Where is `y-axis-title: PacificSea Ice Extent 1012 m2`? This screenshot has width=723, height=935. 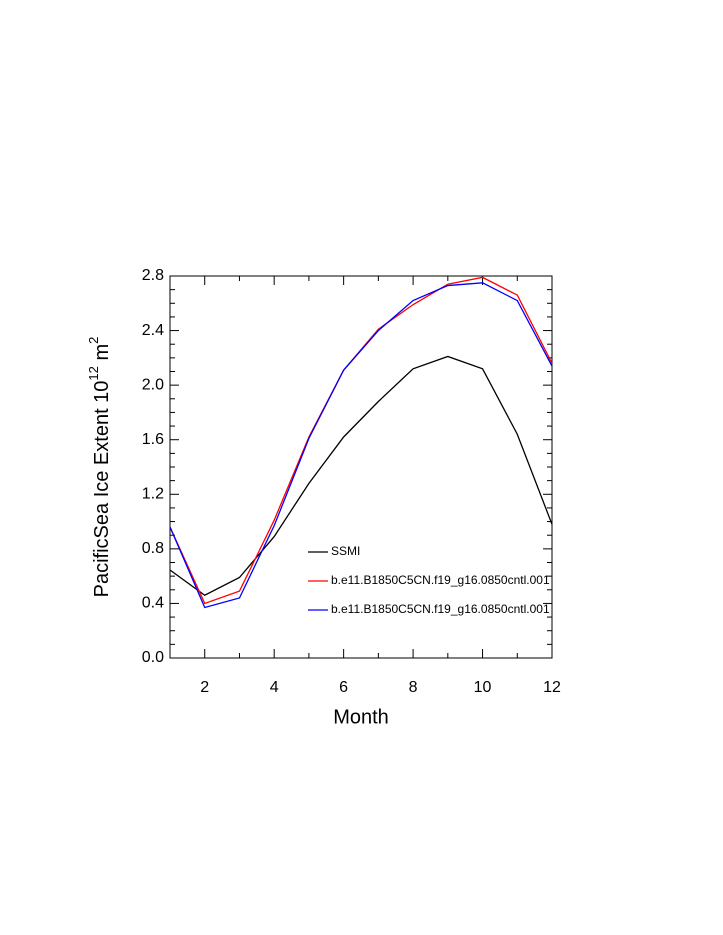
y-axis-title: PacificSea Ice Extent 1012 m2 is located at coordinates (99, 467).